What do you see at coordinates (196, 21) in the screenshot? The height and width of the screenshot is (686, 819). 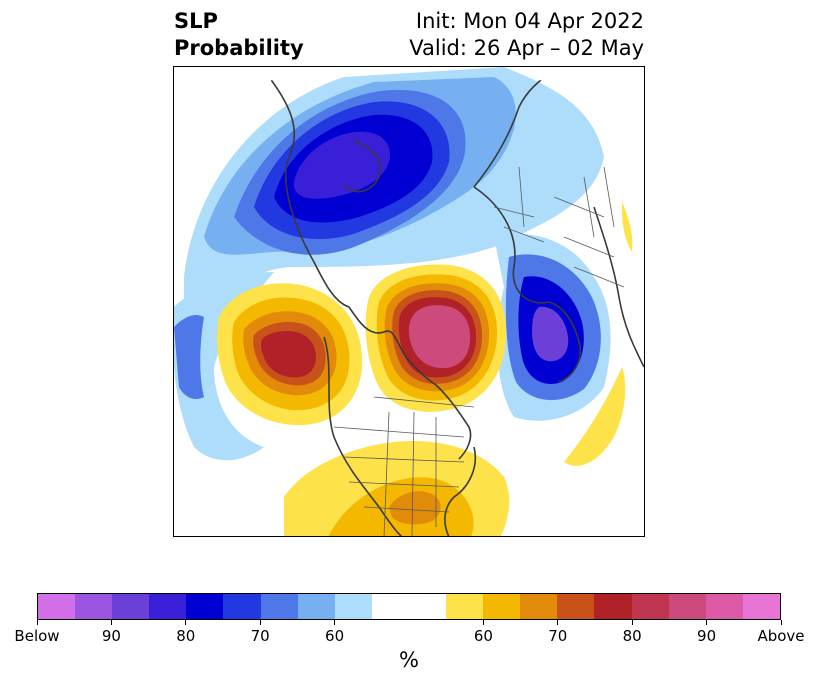 I see `title-variable: SLP` at bounding box center [196, 21].